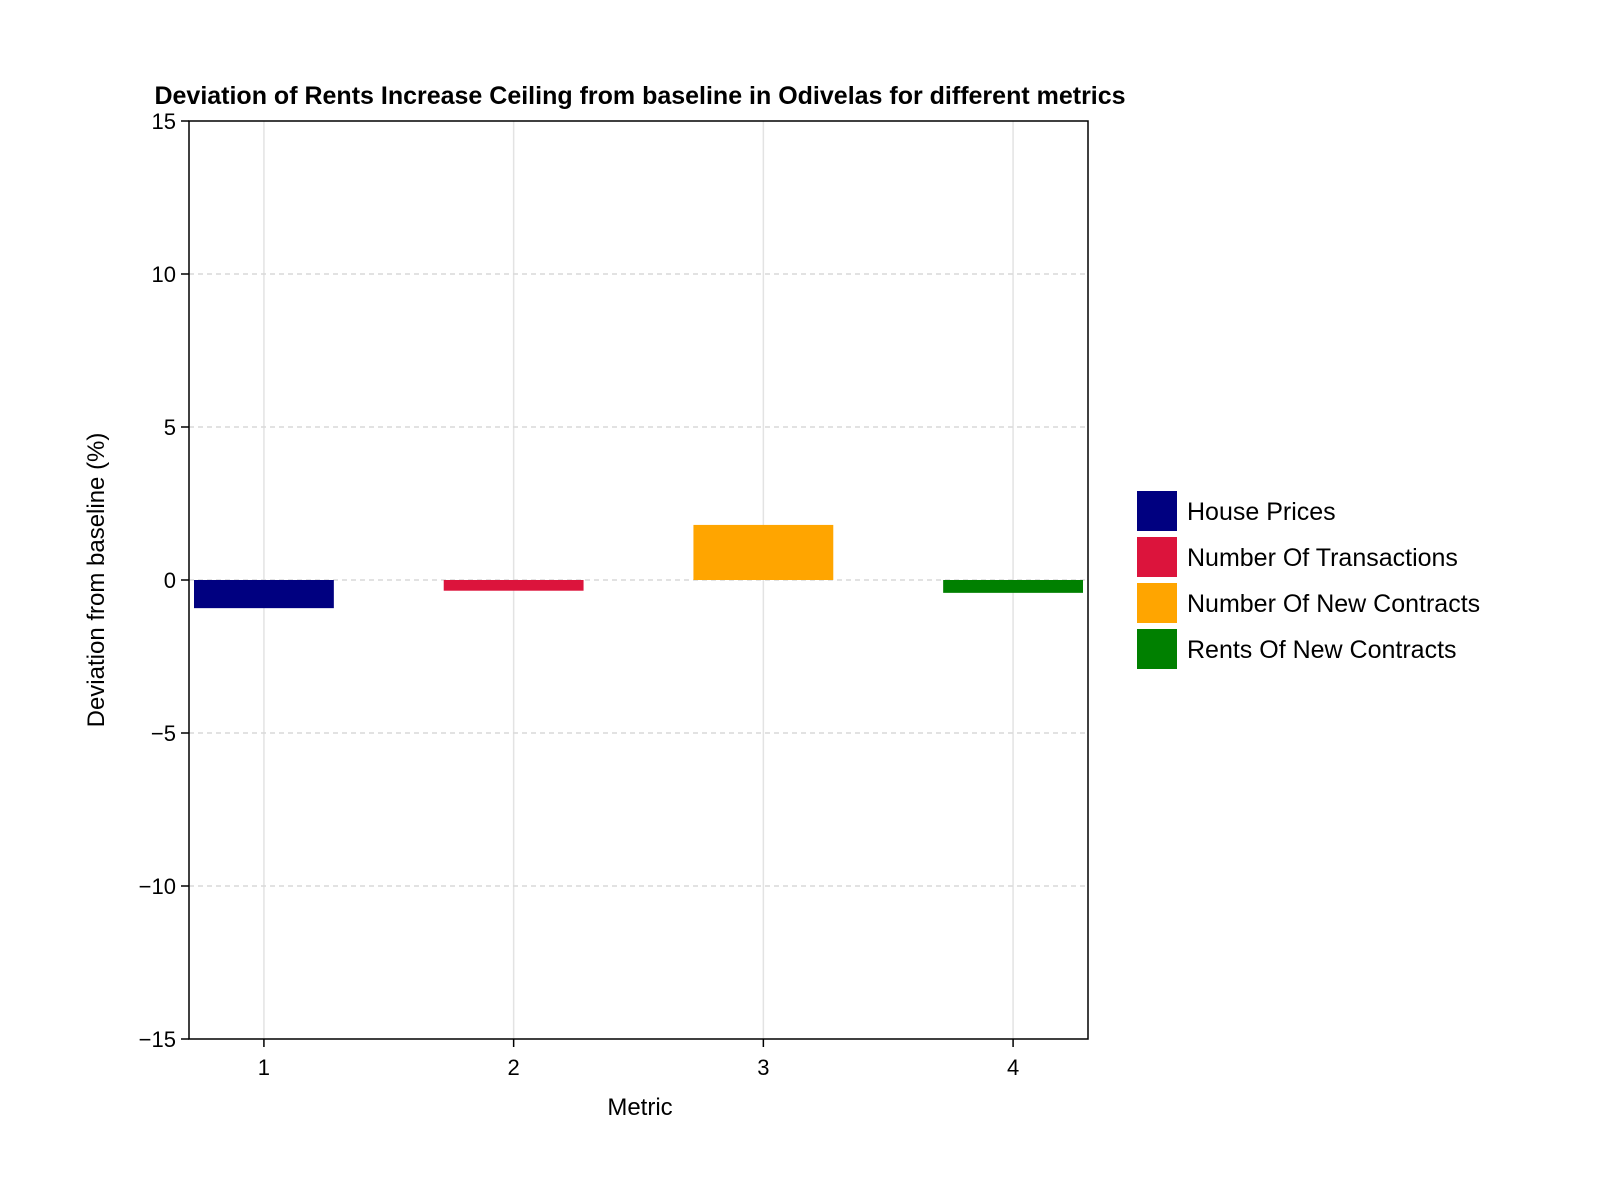  I want to click on y-tick-label: −10, so click(157, 886).